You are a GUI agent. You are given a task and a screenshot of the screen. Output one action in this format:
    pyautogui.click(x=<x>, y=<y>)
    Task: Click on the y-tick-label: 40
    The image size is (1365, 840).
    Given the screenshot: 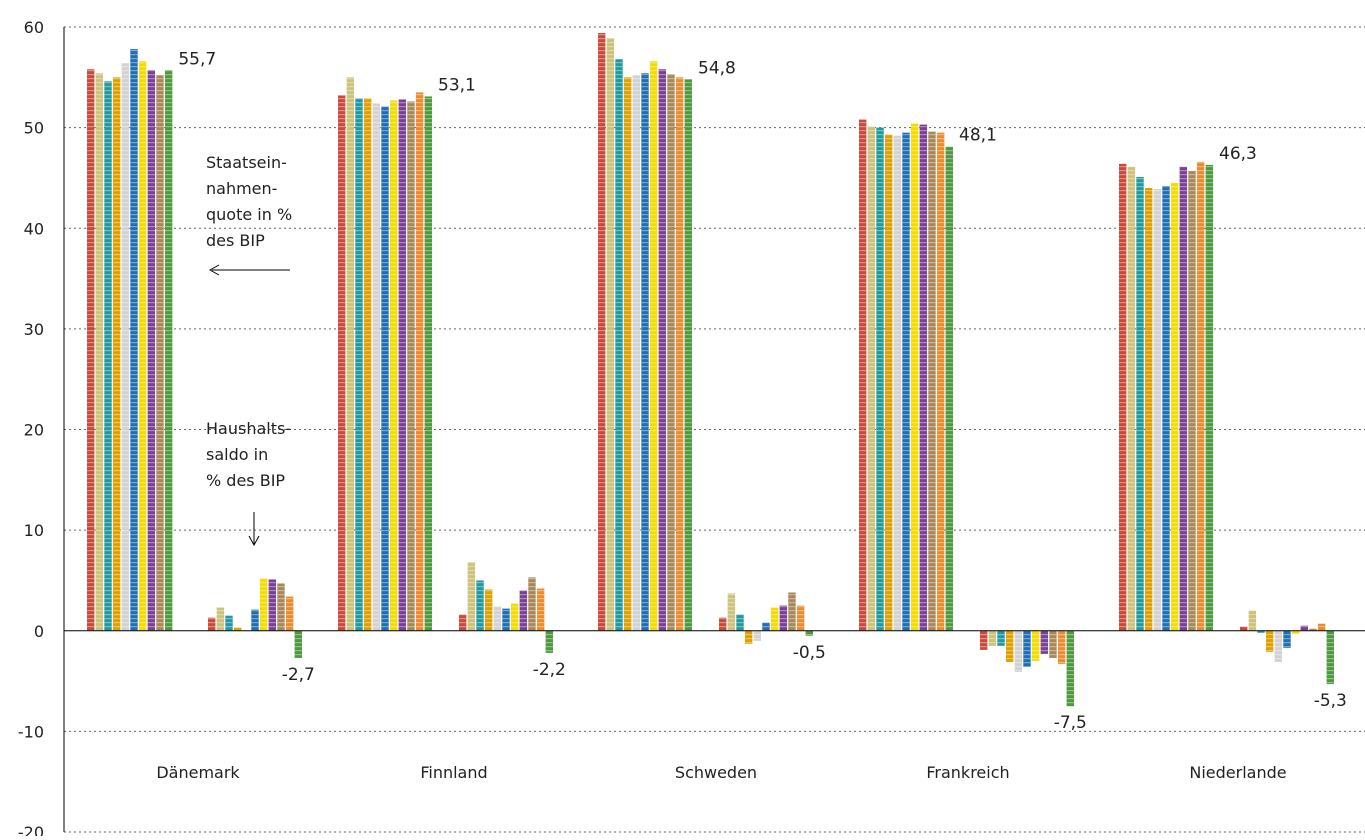 What is the action you would take?
    pyautogui.click(x=34, y=228)
    